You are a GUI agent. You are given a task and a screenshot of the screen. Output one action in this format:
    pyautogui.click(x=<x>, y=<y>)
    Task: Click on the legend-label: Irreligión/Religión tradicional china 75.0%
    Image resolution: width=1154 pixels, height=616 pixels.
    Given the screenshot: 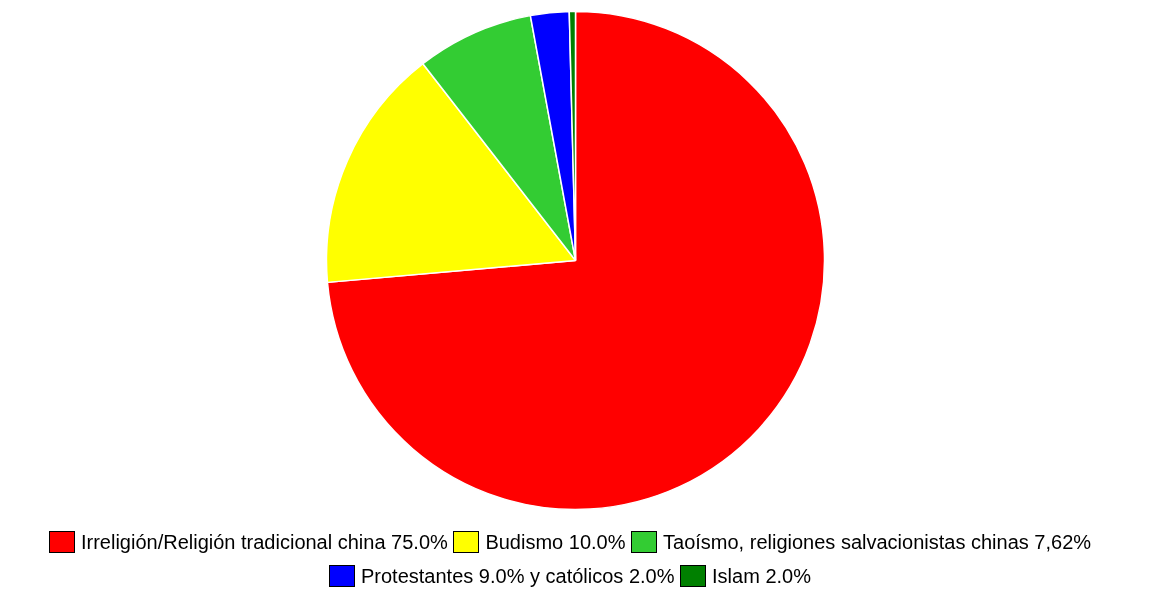 What is the action you would take?
    pyautogui.click(x=263, y=542)
    